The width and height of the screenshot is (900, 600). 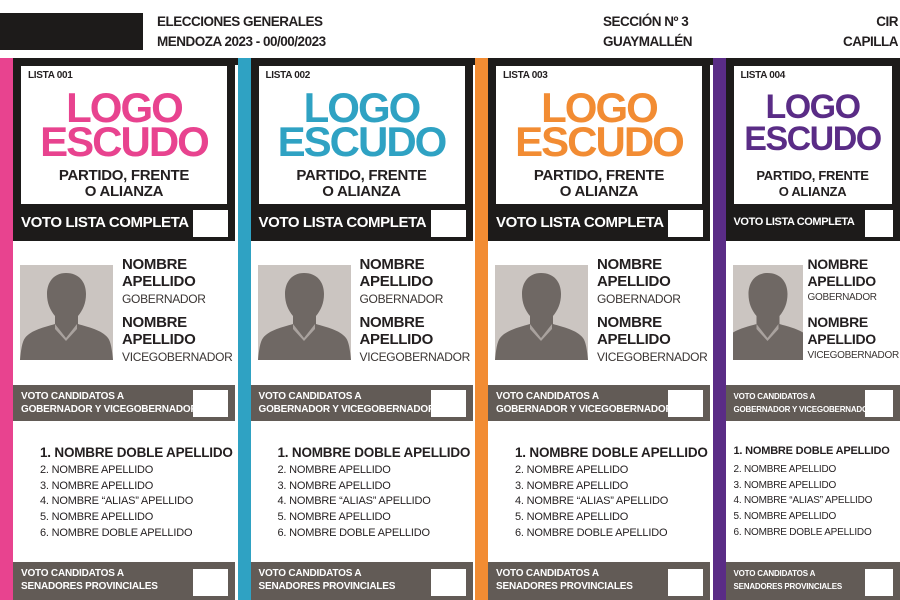 I want to click on senator-candidate: 5. NOMBRE APELLIDO, so click(x=334, y=517).